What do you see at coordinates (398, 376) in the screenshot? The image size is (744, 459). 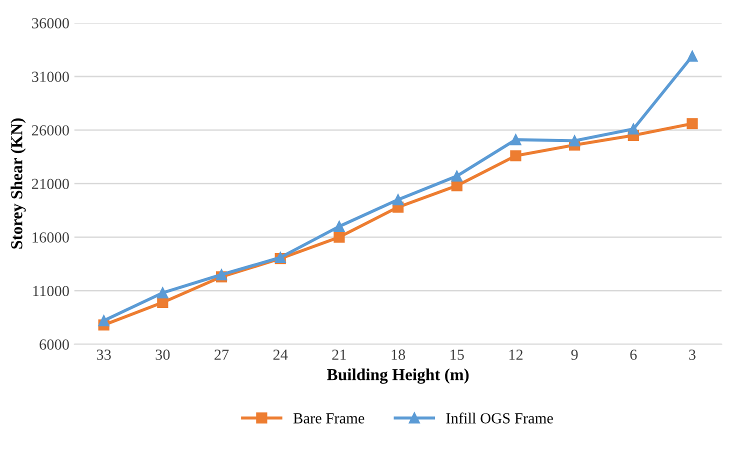 I see `x-axis-title: Building Height (m)` at bounding box center [398, 376].